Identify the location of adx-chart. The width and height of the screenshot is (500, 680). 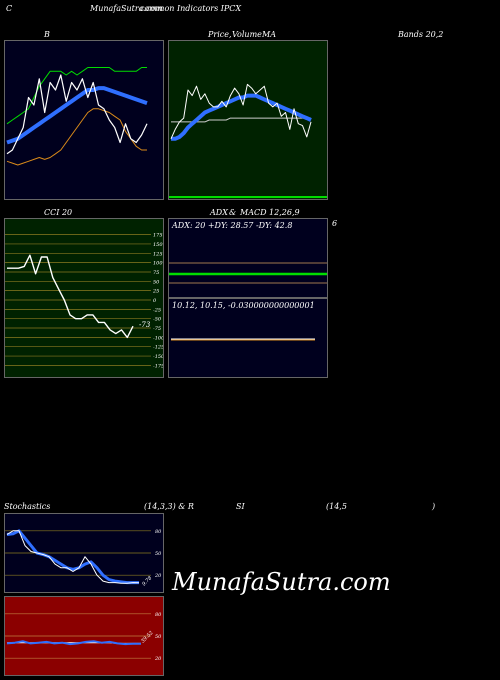
(248, 273).